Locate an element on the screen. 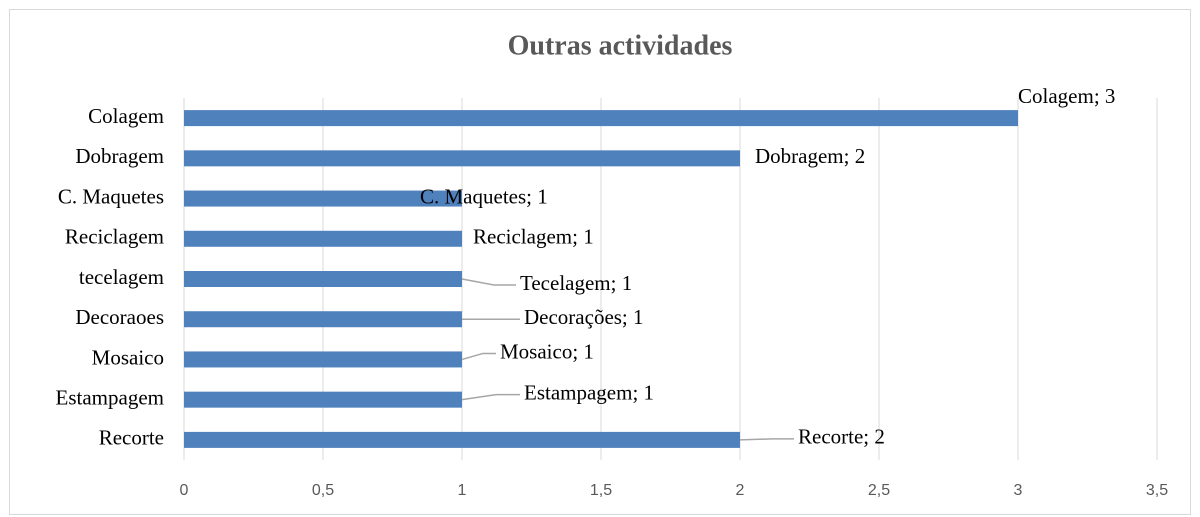 This screenshot has width=1200, height=517. data-label: Tecelagem; 1 is located at coordinates (576, 283).